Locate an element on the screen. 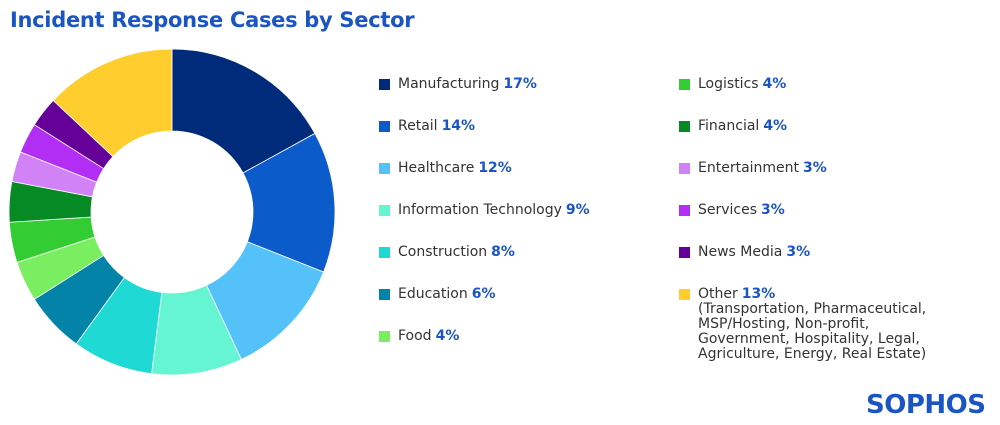 Image resolution: width=1000 pixels, height=425 pixels. legend-value: 13% is located at coordinates (758, 294).